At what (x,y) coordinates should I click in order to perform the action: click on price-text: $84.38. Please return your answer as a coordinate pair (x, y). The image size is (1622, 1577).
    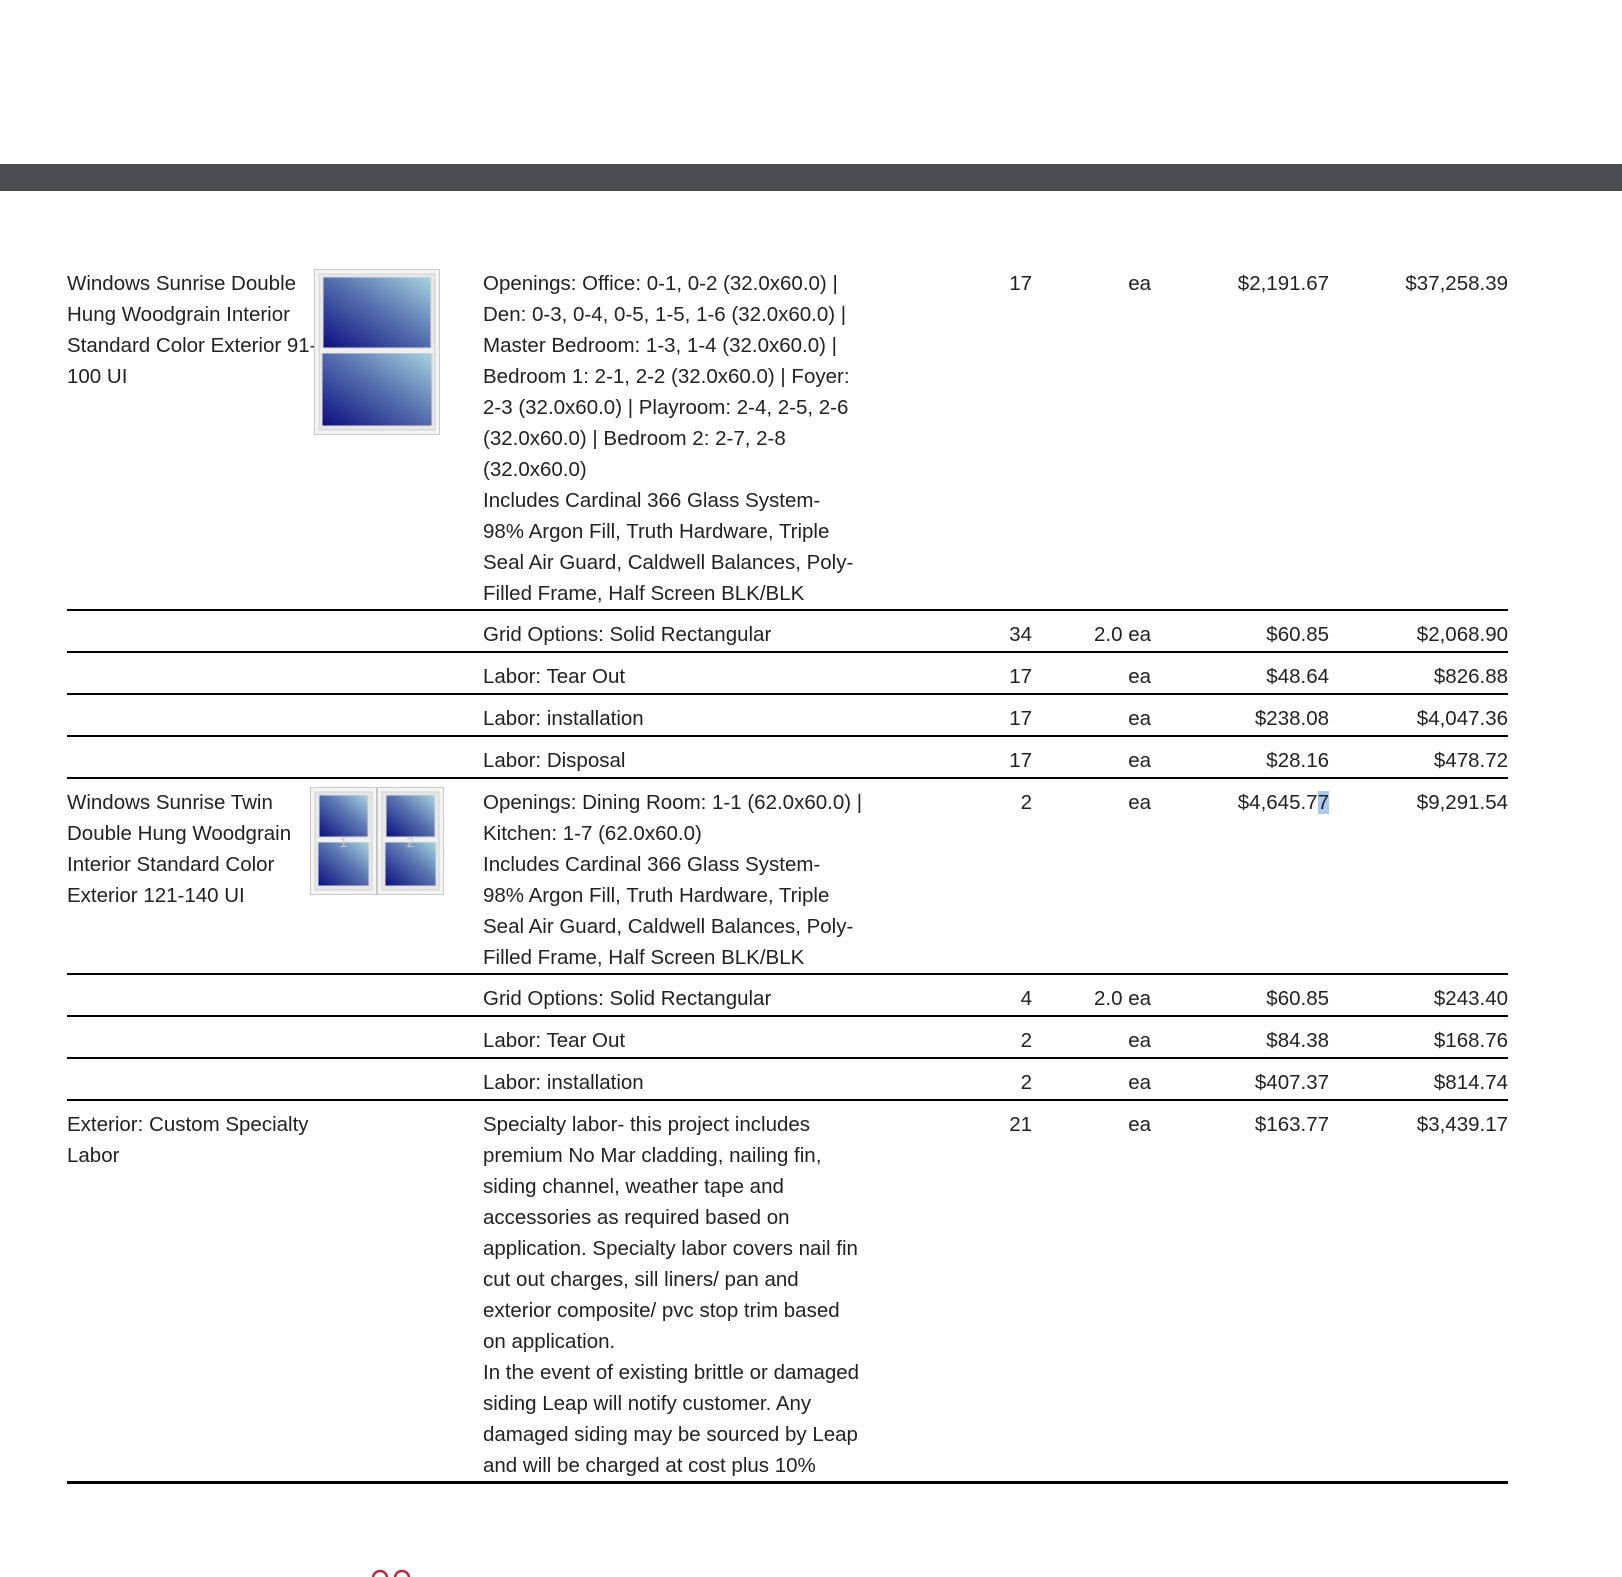
    Looking at the image, I should click on (1297, 1040).